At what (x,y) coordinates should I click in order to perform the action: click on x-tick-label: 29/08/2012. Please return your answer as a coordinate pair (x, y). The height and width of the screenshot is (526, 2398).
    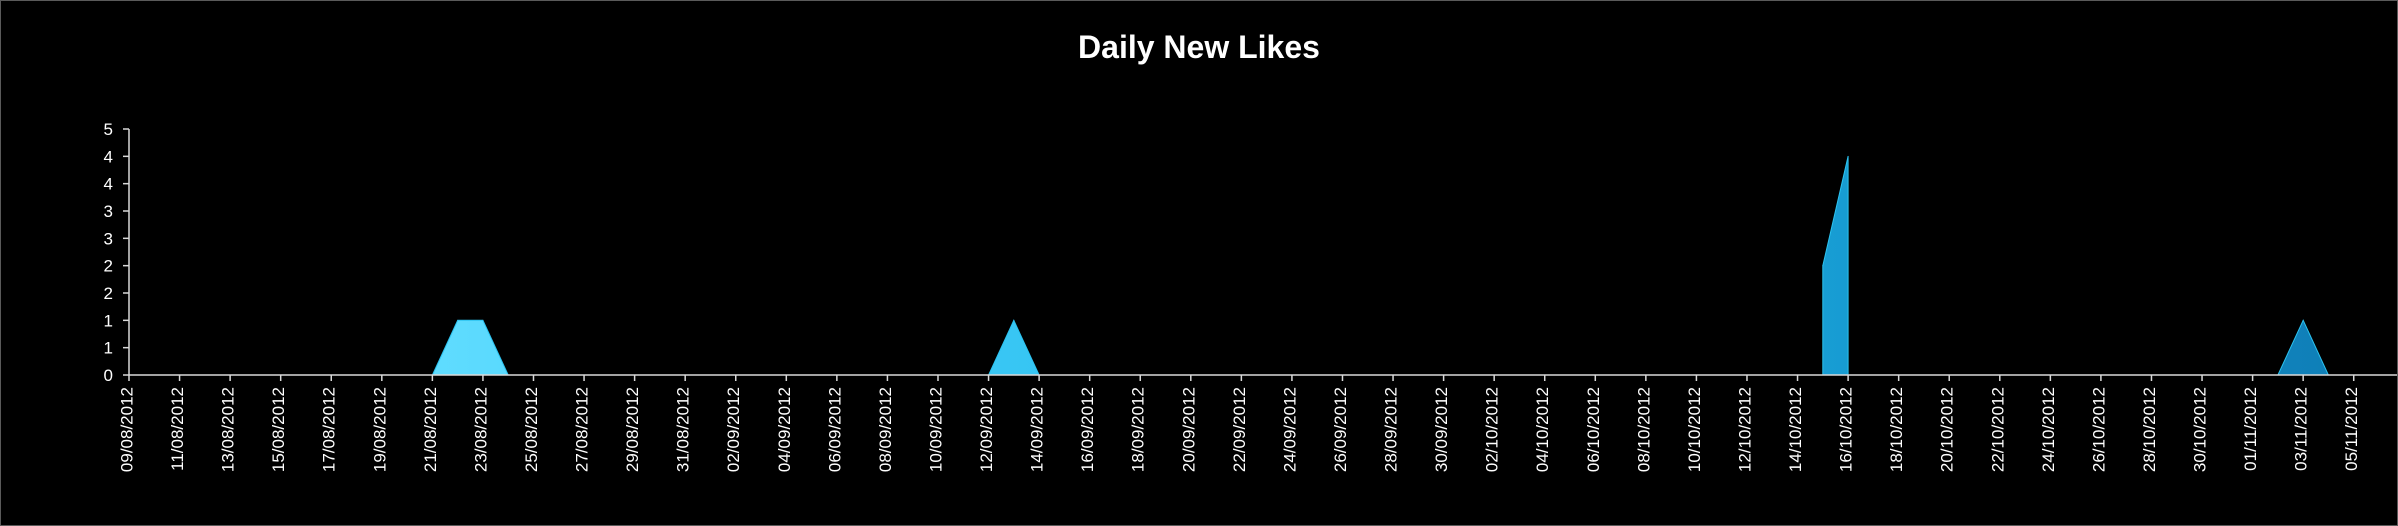
    Looking at the image, I should click on (632, 429).